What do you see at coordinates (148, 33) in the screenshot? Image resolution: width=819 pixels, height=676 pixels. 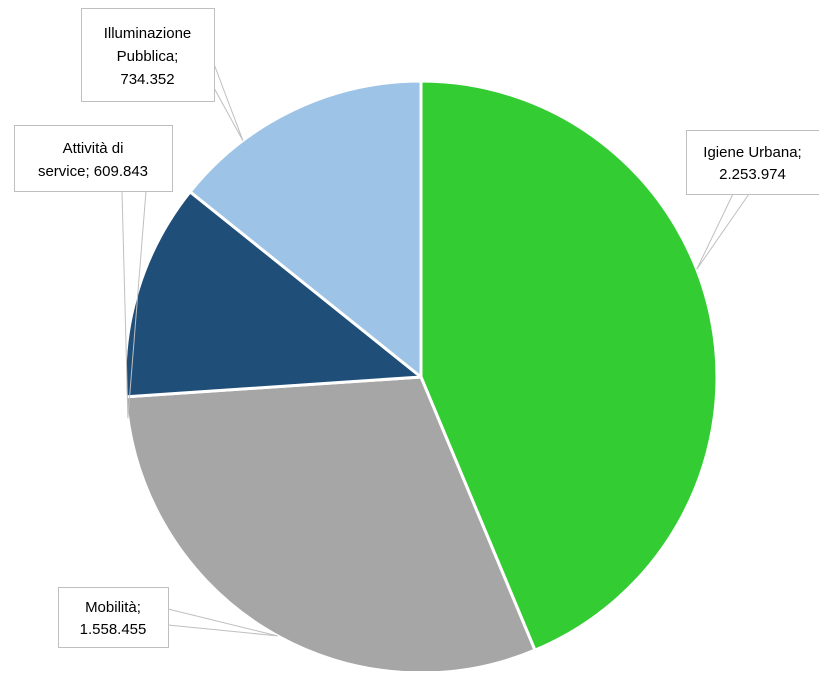 I see `data-label-text: Illuminazione` at bounding box center [148, 33].